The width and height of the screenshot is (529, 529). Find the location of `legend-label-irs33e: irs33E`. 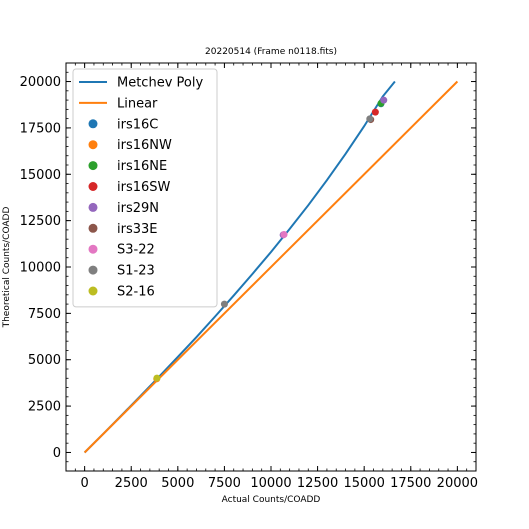

legend-label-irs33e: irs33E is located at coordinates (137, 229).